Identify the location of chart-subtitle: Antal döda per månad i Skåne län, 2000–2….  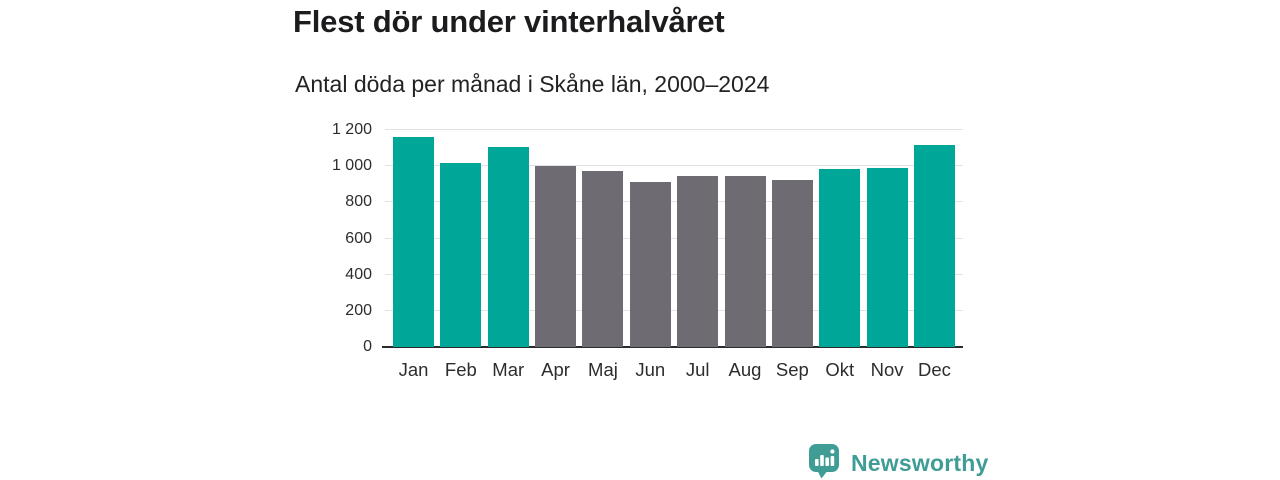
(532, 84).